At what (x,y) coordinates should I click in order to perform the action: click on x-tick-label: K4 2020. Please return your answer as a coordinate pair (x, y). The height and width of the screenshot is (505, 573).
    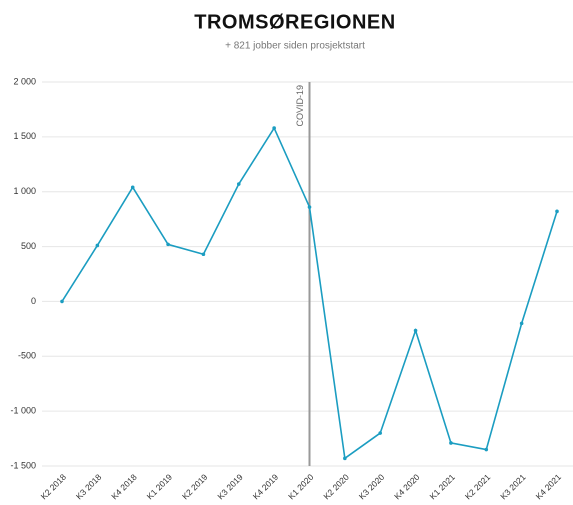
    Looking at the image, I should click on (407, 487).